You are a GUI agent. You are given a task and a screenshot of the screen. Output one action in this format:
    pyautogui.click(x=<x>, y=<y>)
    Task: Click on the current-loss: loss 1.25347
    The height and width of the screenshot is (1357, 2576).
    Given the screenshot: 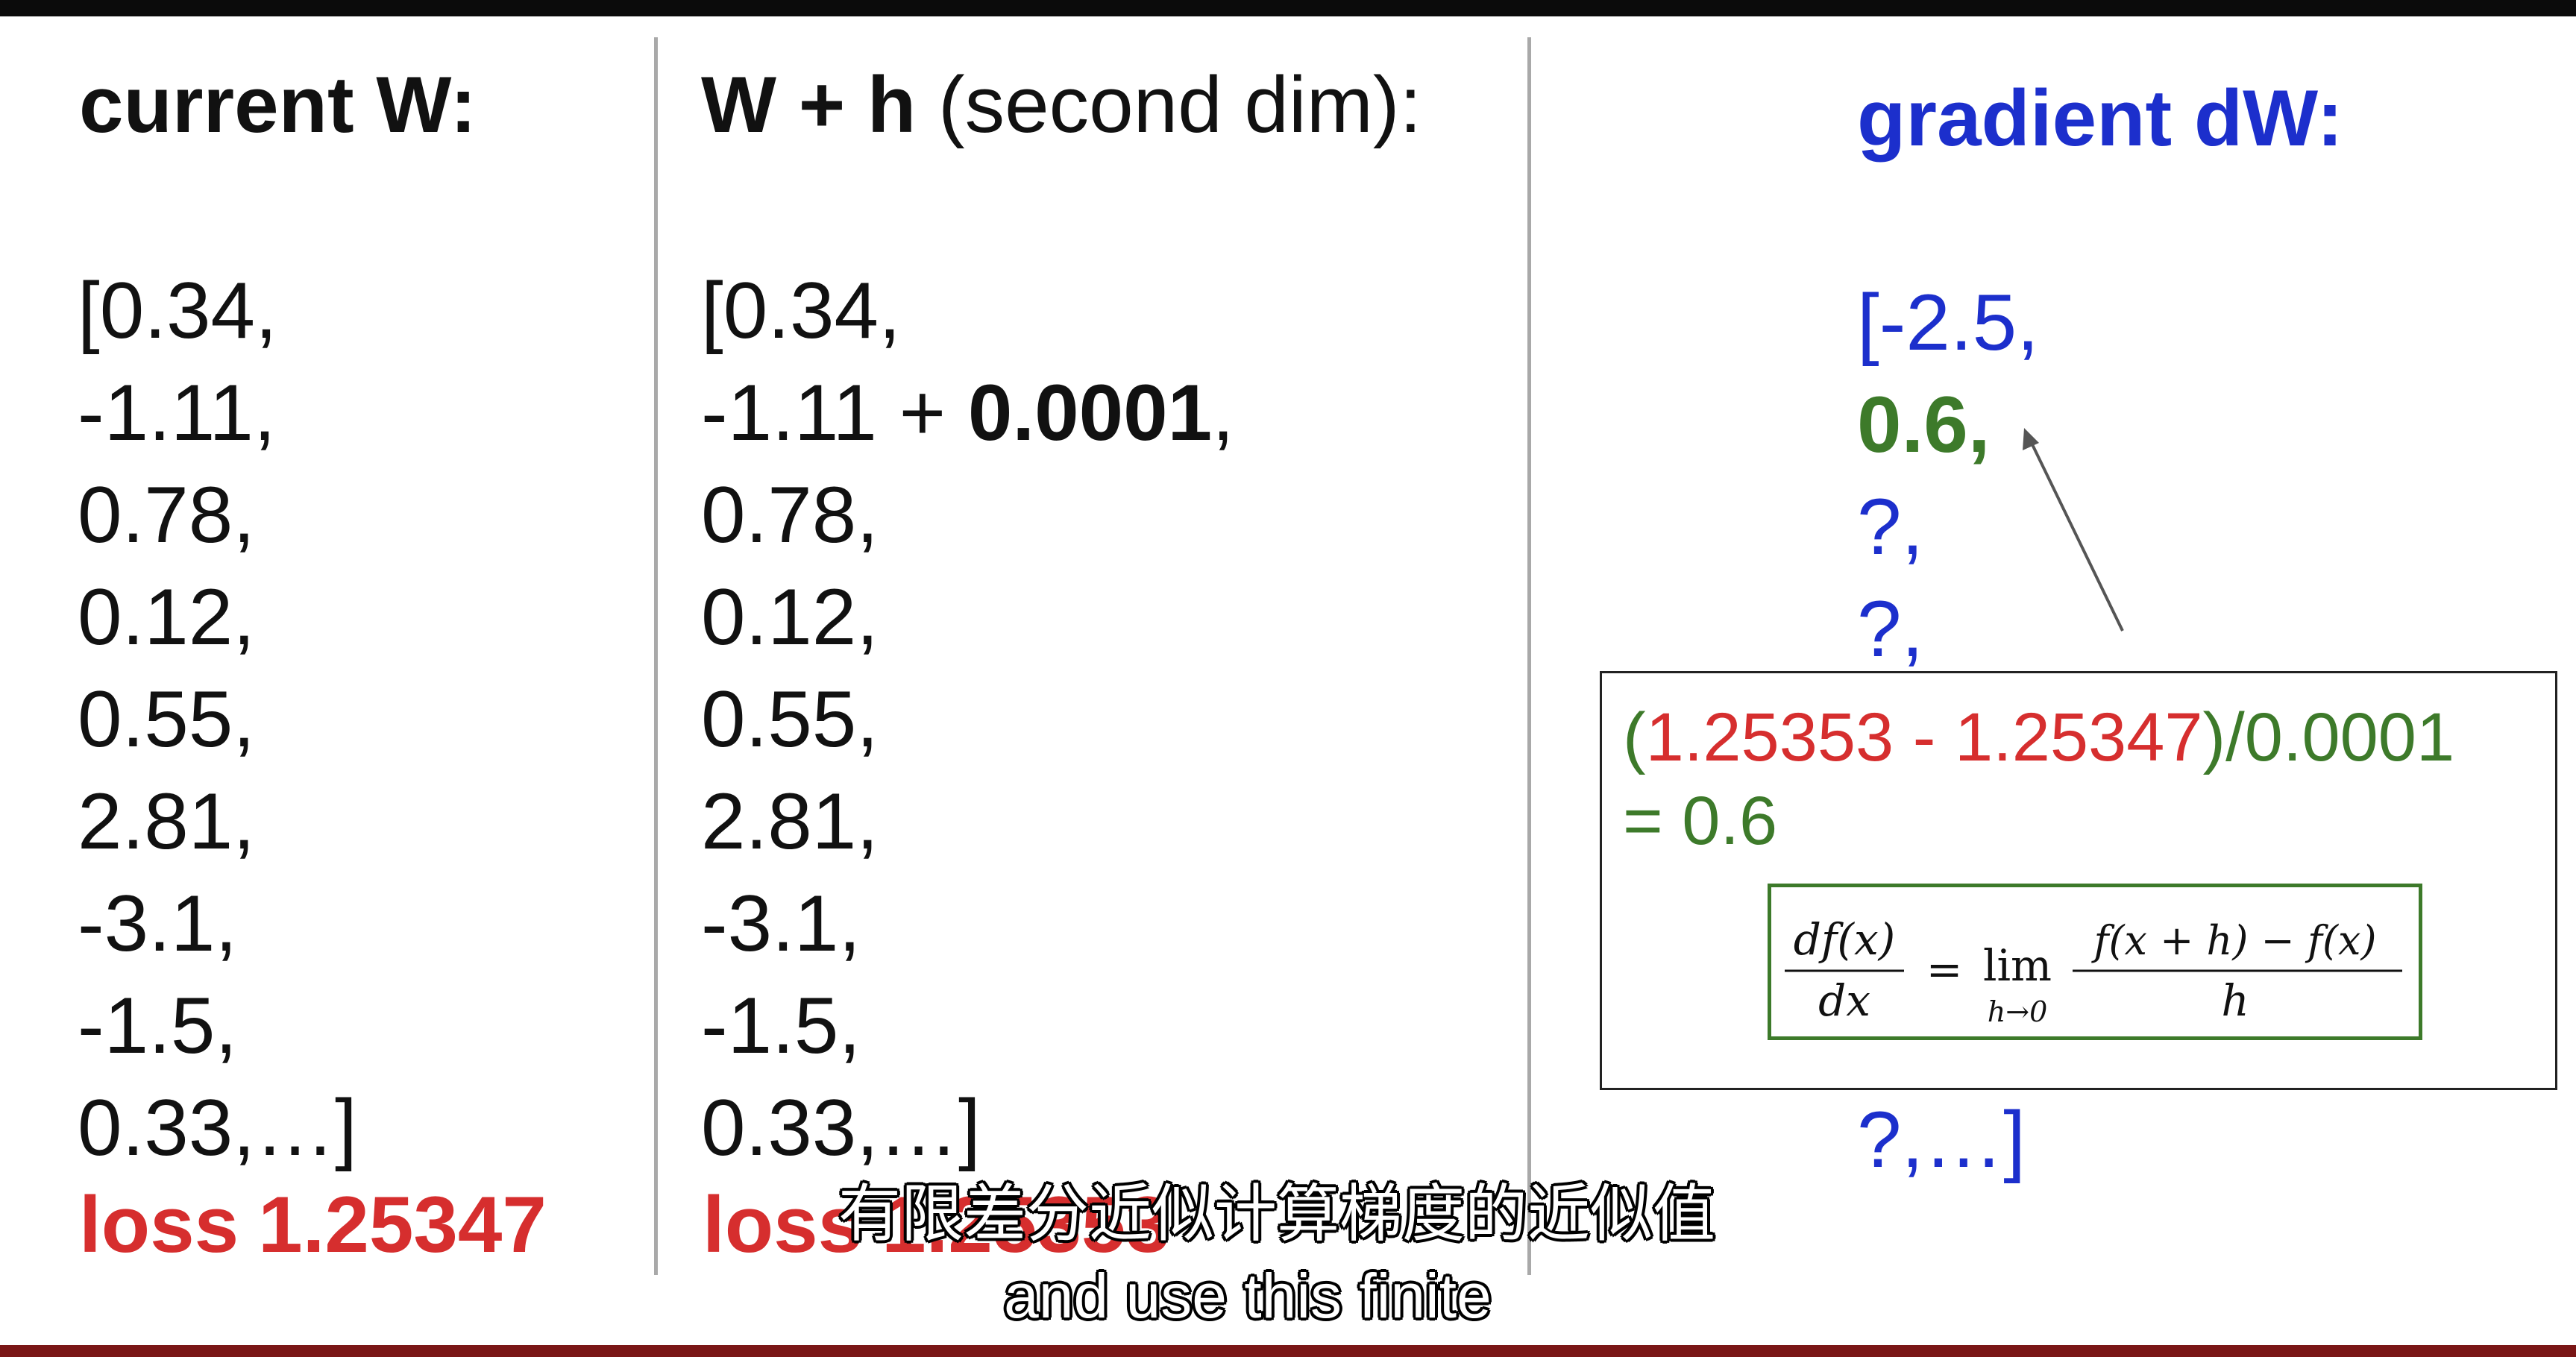 What is the action you would take?
    pyautogui.click(x=313, y=1224)
    